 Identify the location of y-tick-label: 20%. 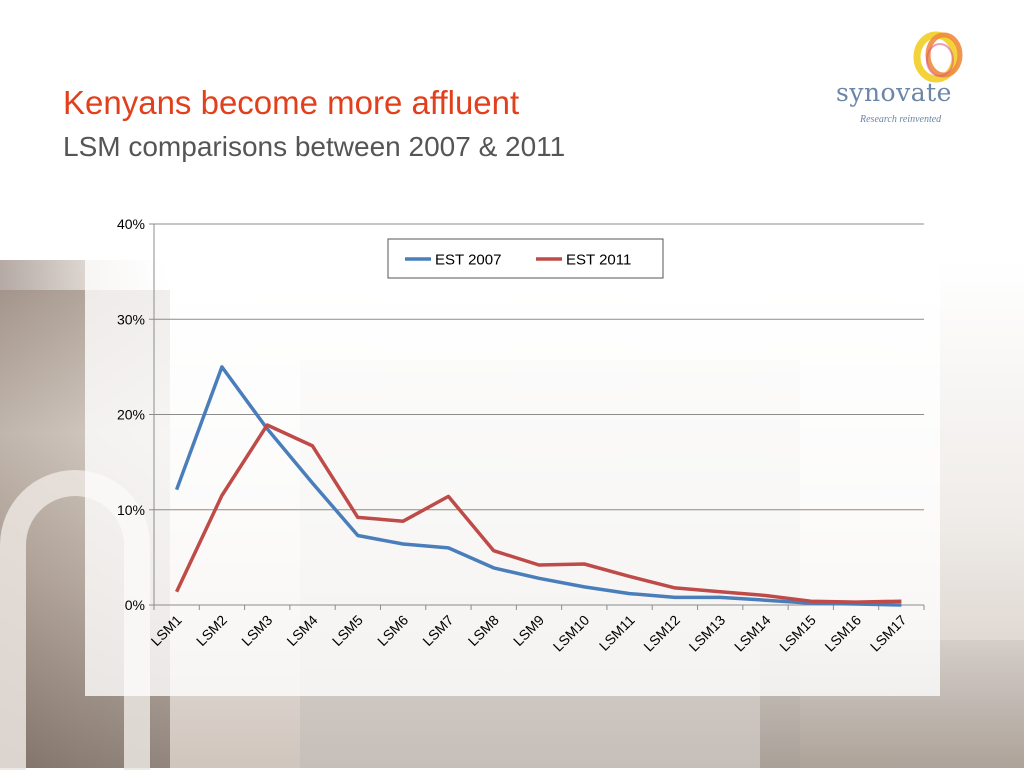
(131, 415).